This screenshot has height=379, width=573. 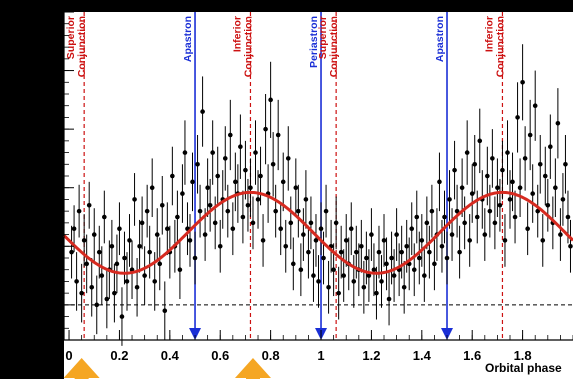 What do you see at coordinates (371, 355) in the screenshot?
I see `x-tick-label-6: 1.2` at bounding box center [371, 355].